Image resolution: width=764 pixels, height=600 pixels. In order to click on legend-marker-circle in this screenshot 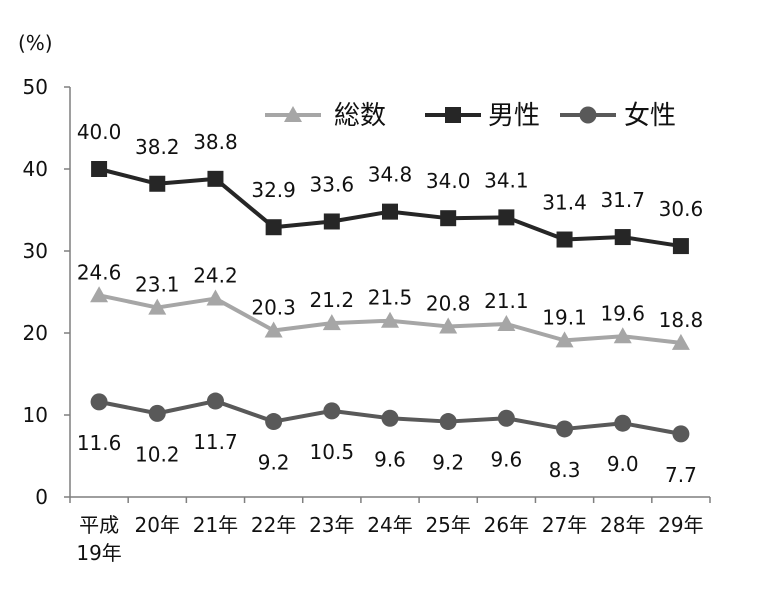, I will do `click(588, 115)`.